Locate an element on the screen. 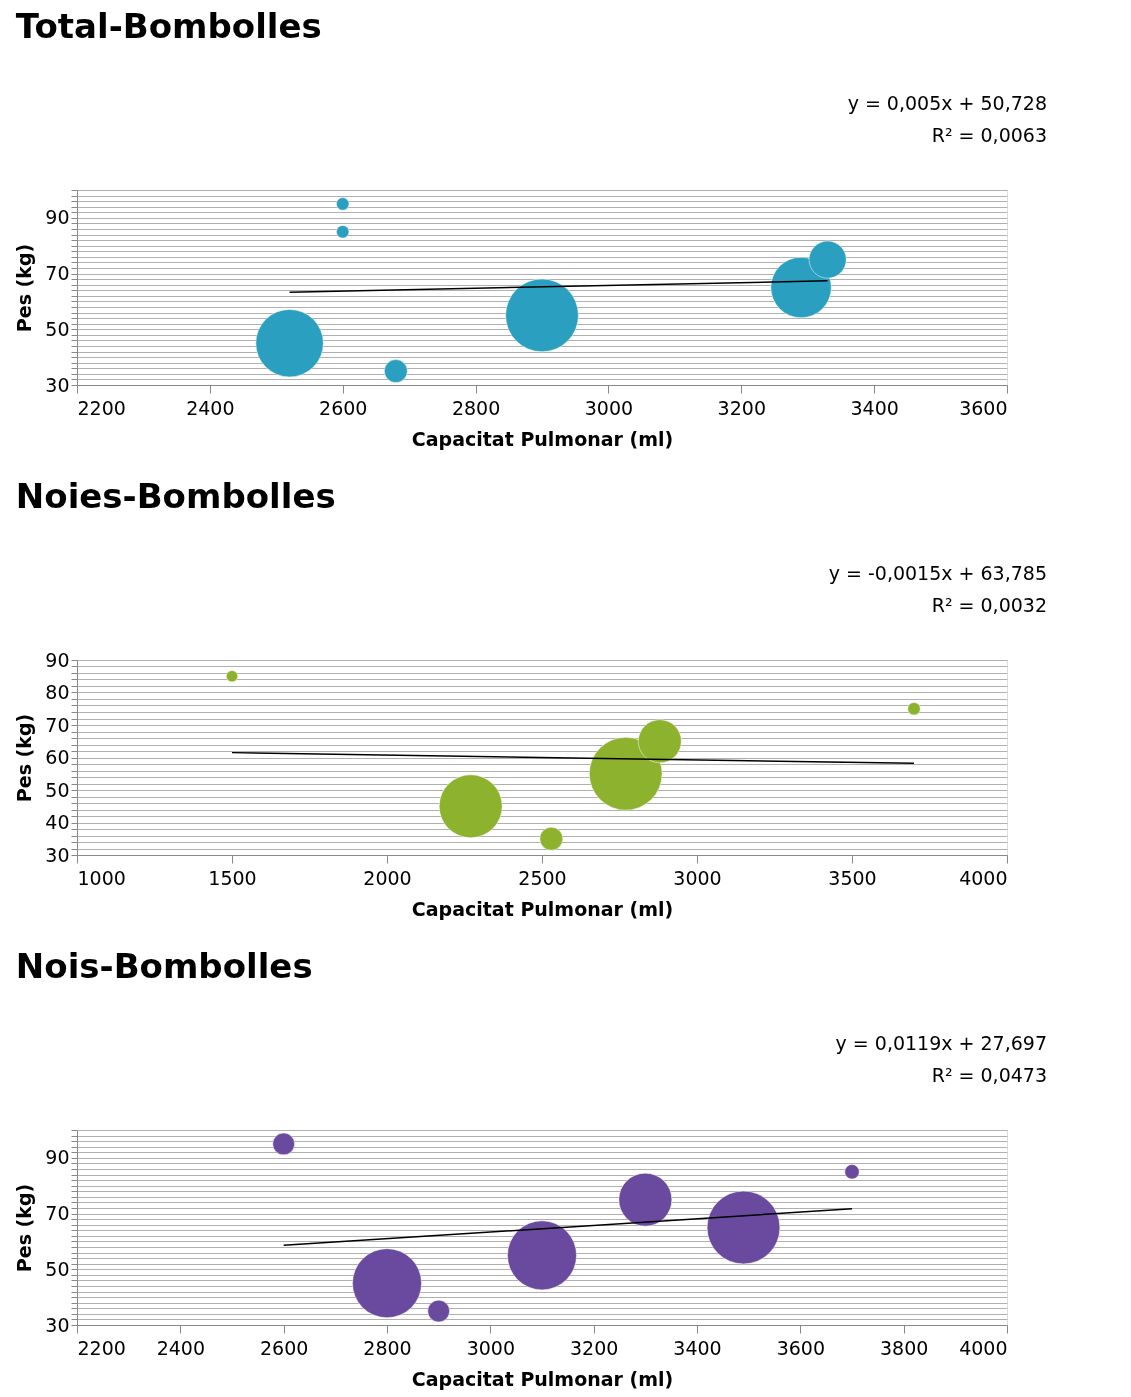 The image size is (1131, 1397). text: y = 0,0119x + 27,697 is located at coordinates (941, 1043).